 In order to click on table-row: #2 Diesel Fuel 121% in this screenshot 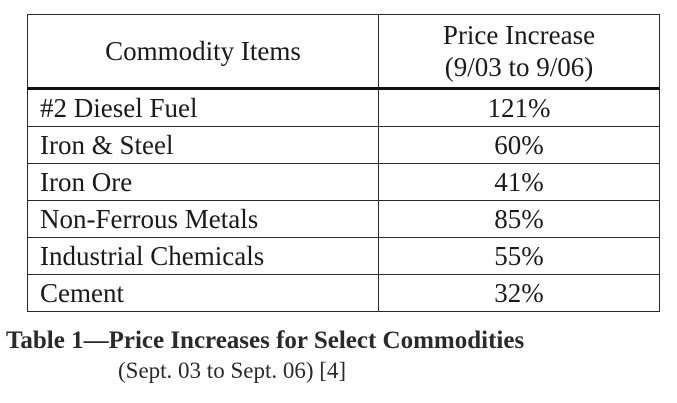, I will do `click(343, 107)`.